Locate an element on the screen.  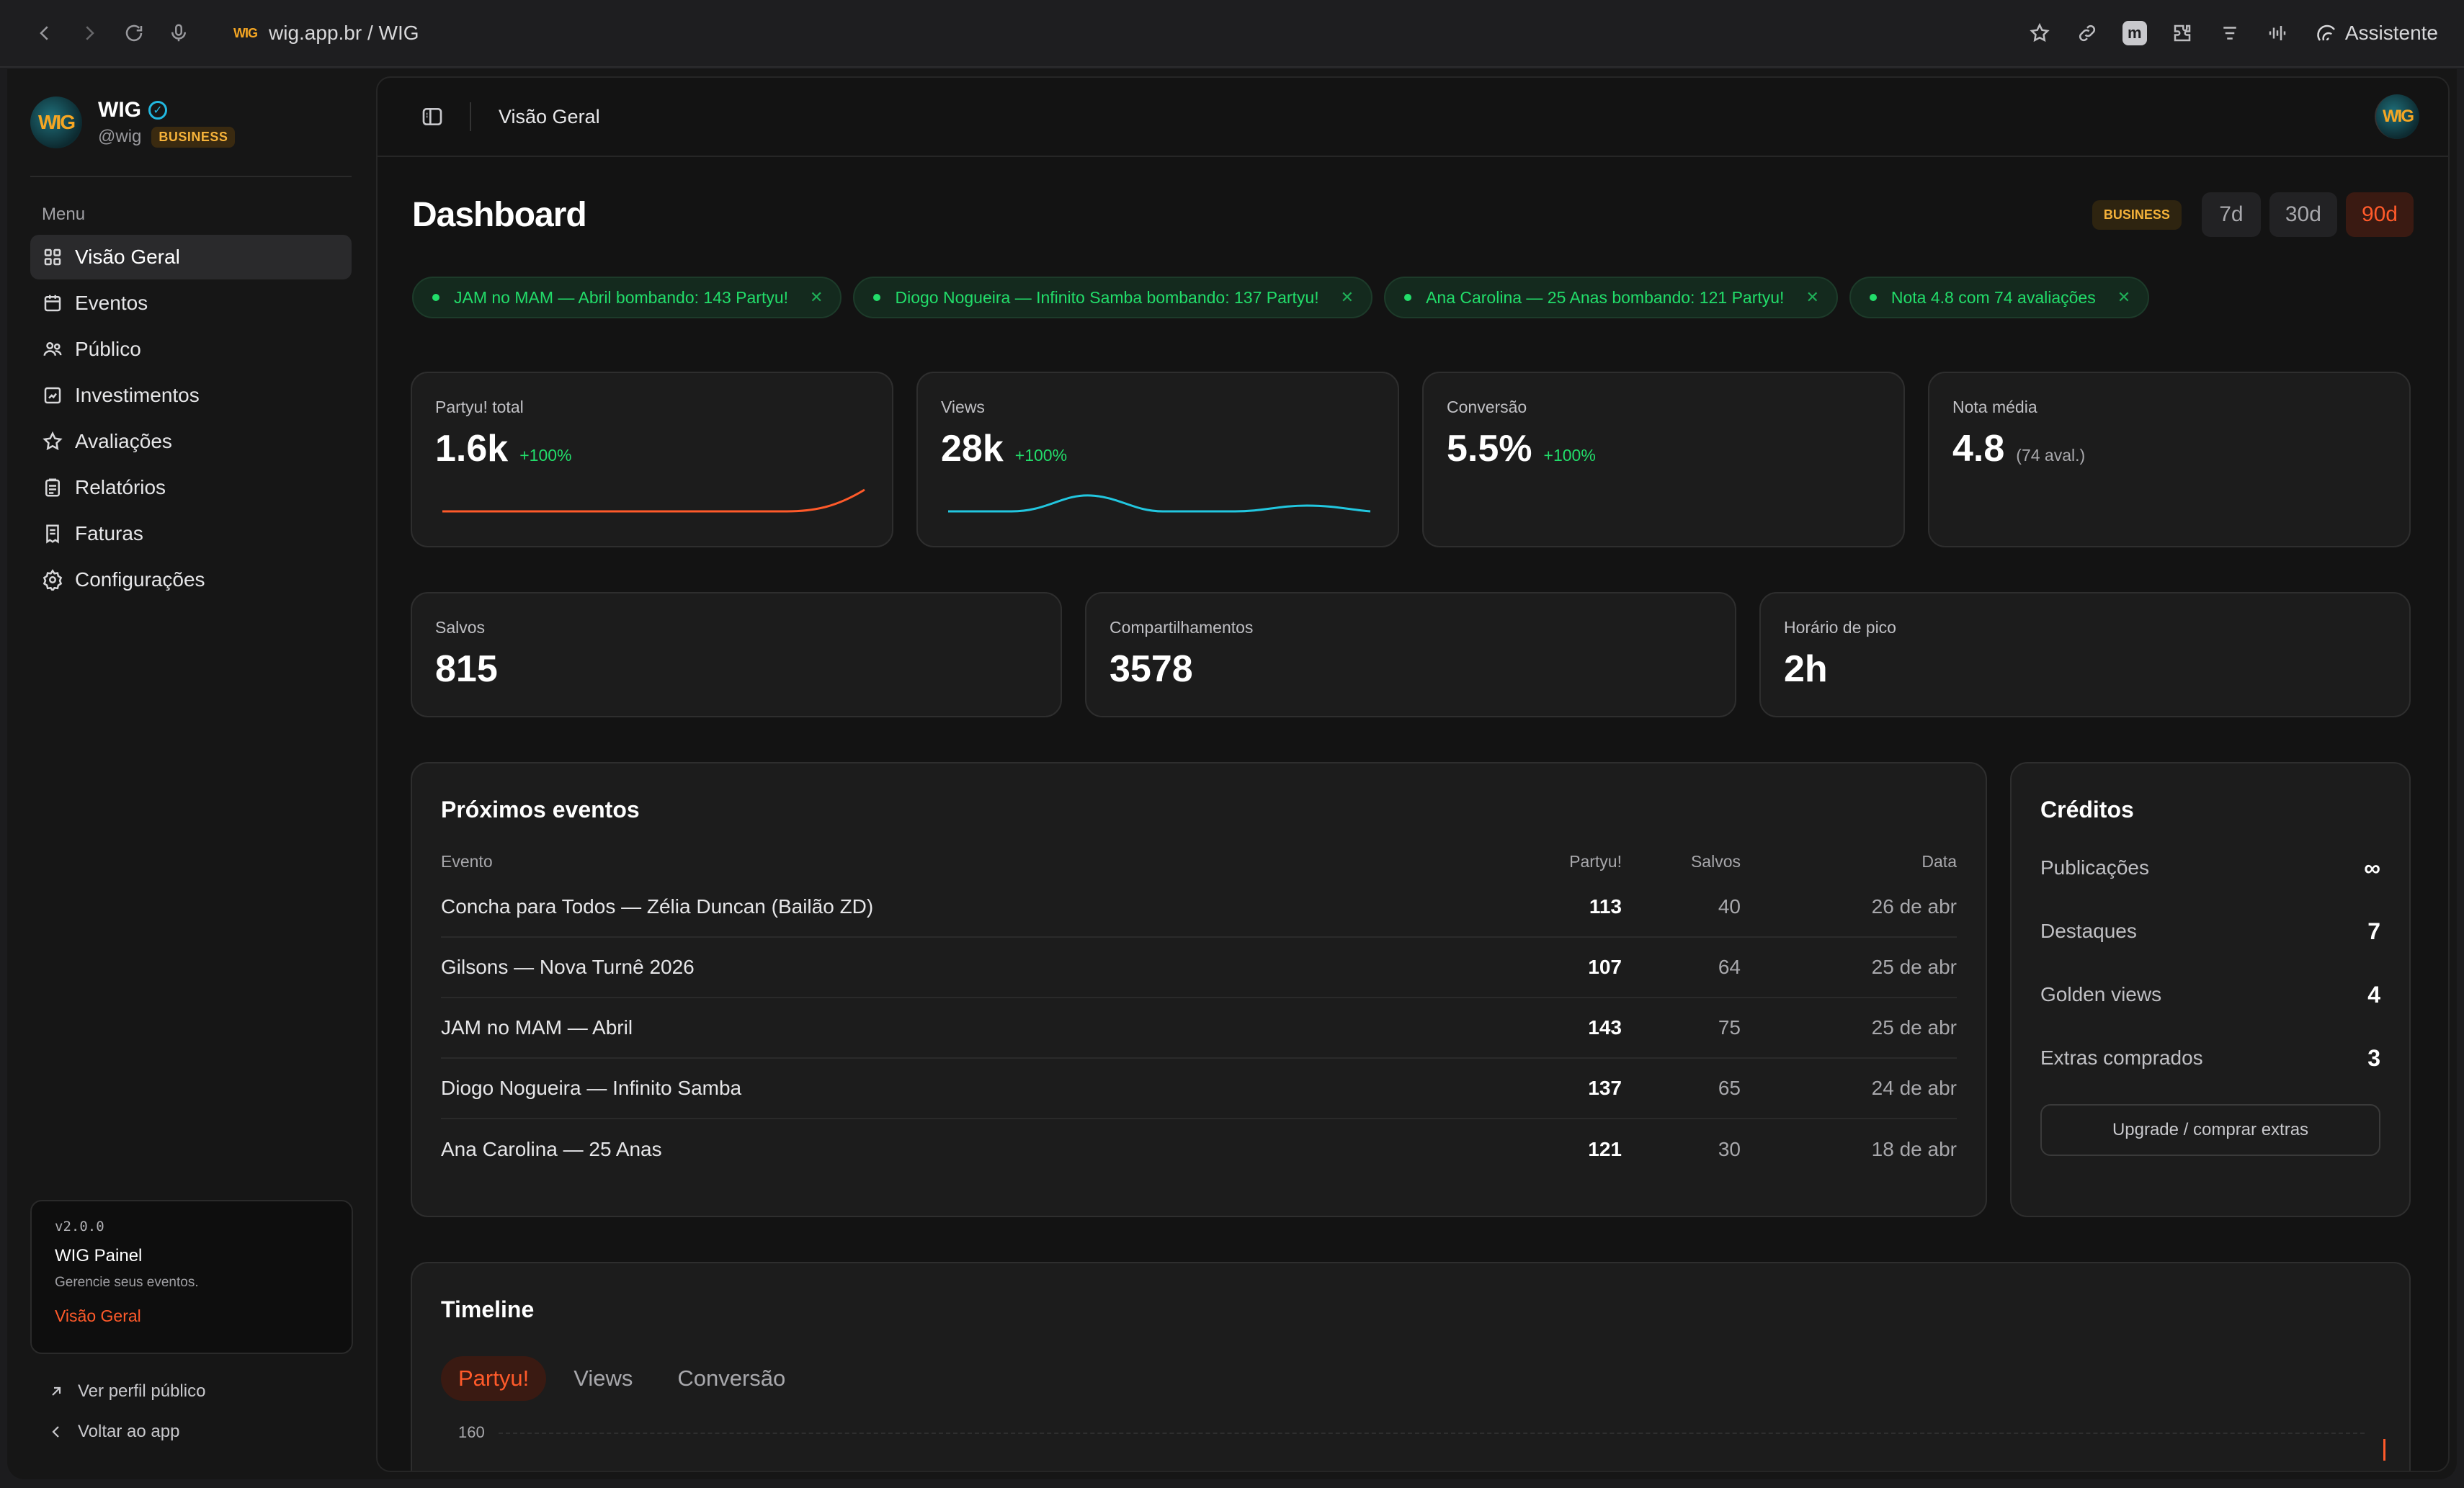
column-header: Salvos is located at coordinates (1715, 861).